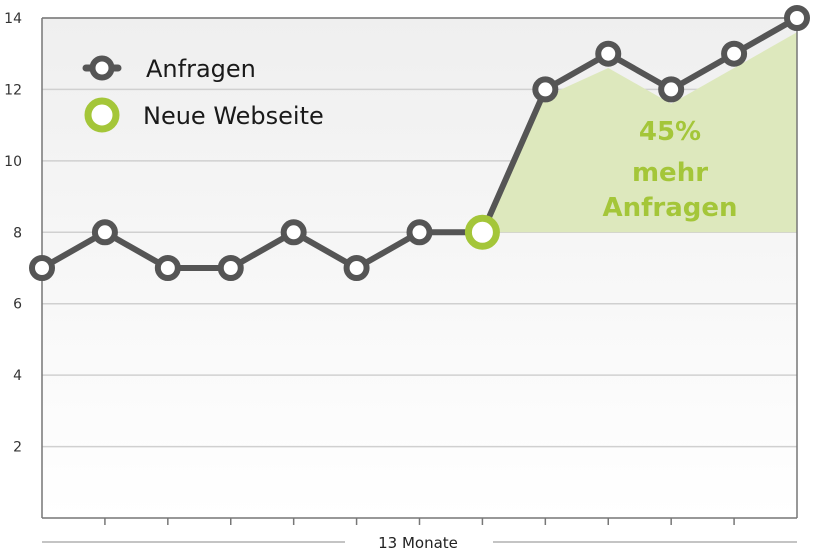  What do you see at coordinates (201, 69) in the screenshot?
I see `legend-label-anfragen: Anfragen` at bounding box center [201, 69].